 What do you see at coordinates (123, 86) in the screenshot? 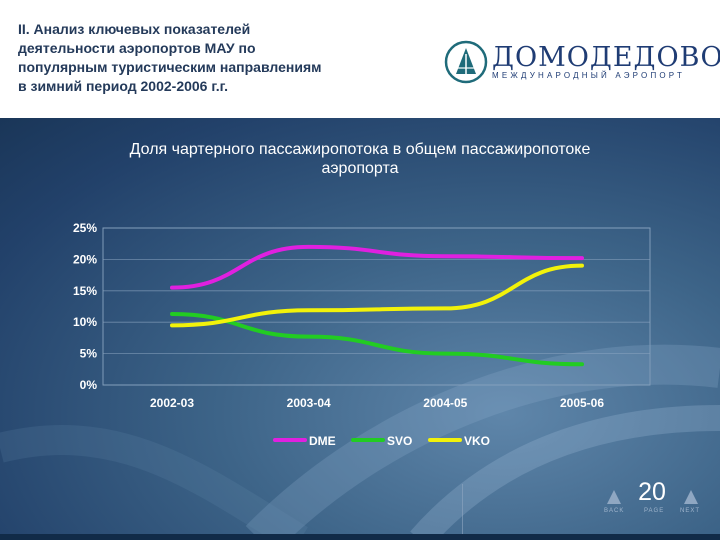
I see `heading-line: в зимний период 2002-2006 г.г.` at bounding box center [123, 86].